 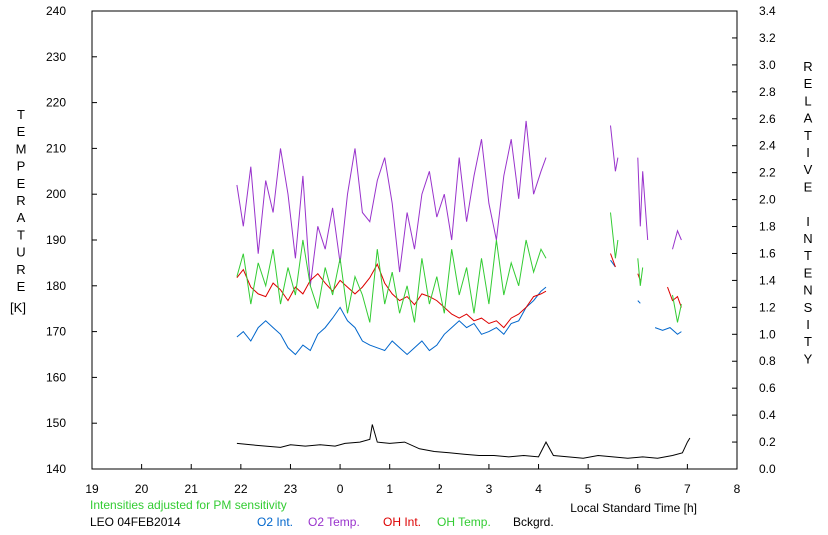 What do you see at coordinates (71, 240) in the screenshot?
I see `left-axis-ticks: 140 150 160 170 180 190 200 210 220 230 240` at bounding box center [71, 240].